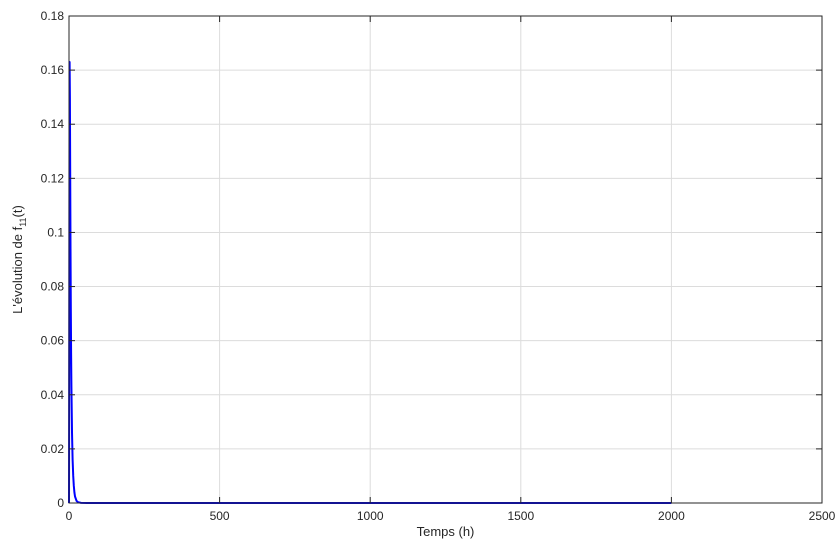 This screenshot has width=836, height=542. Describe the element at coordinates (446, 531) in the screenshot. I see `x-axis-label: Temps (h)` at that location.